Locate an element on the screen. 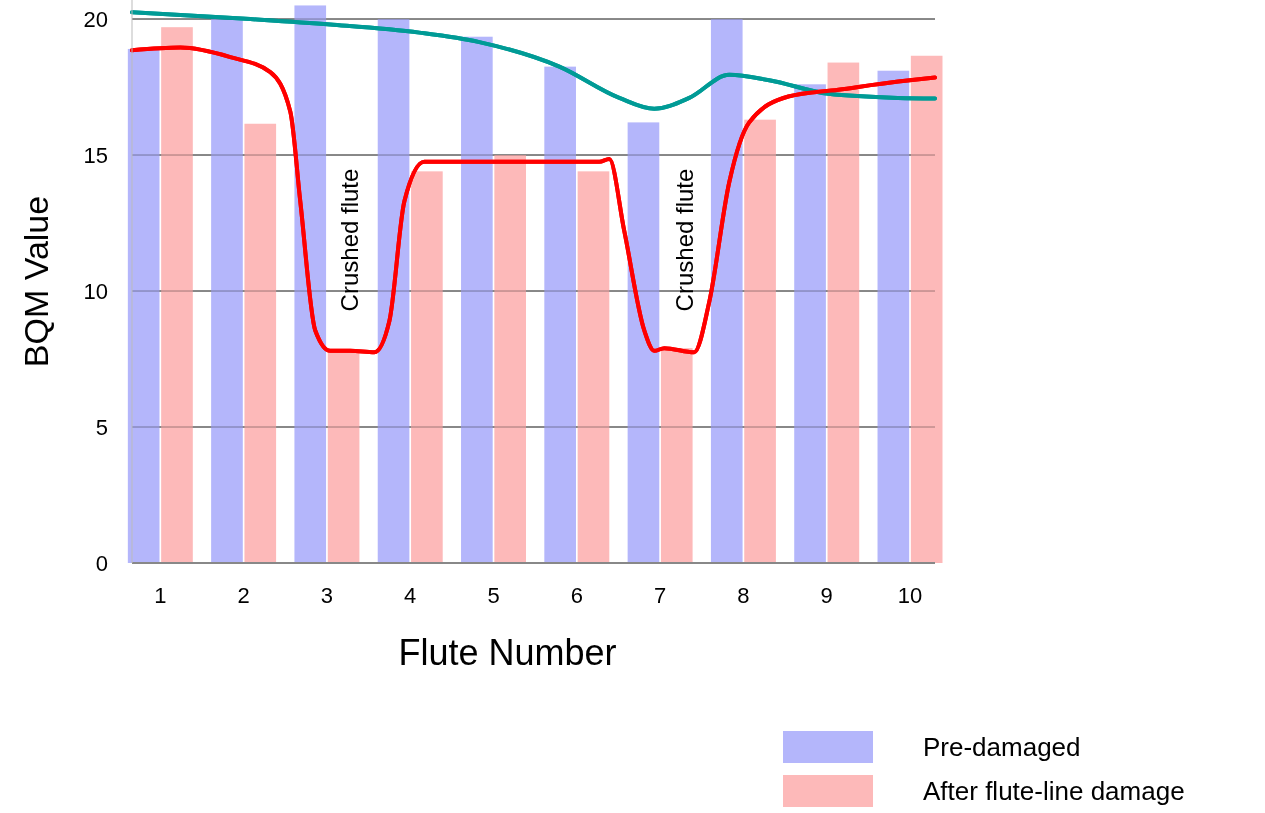  x-tick-label: 10 is located at coordinates (910, 595).